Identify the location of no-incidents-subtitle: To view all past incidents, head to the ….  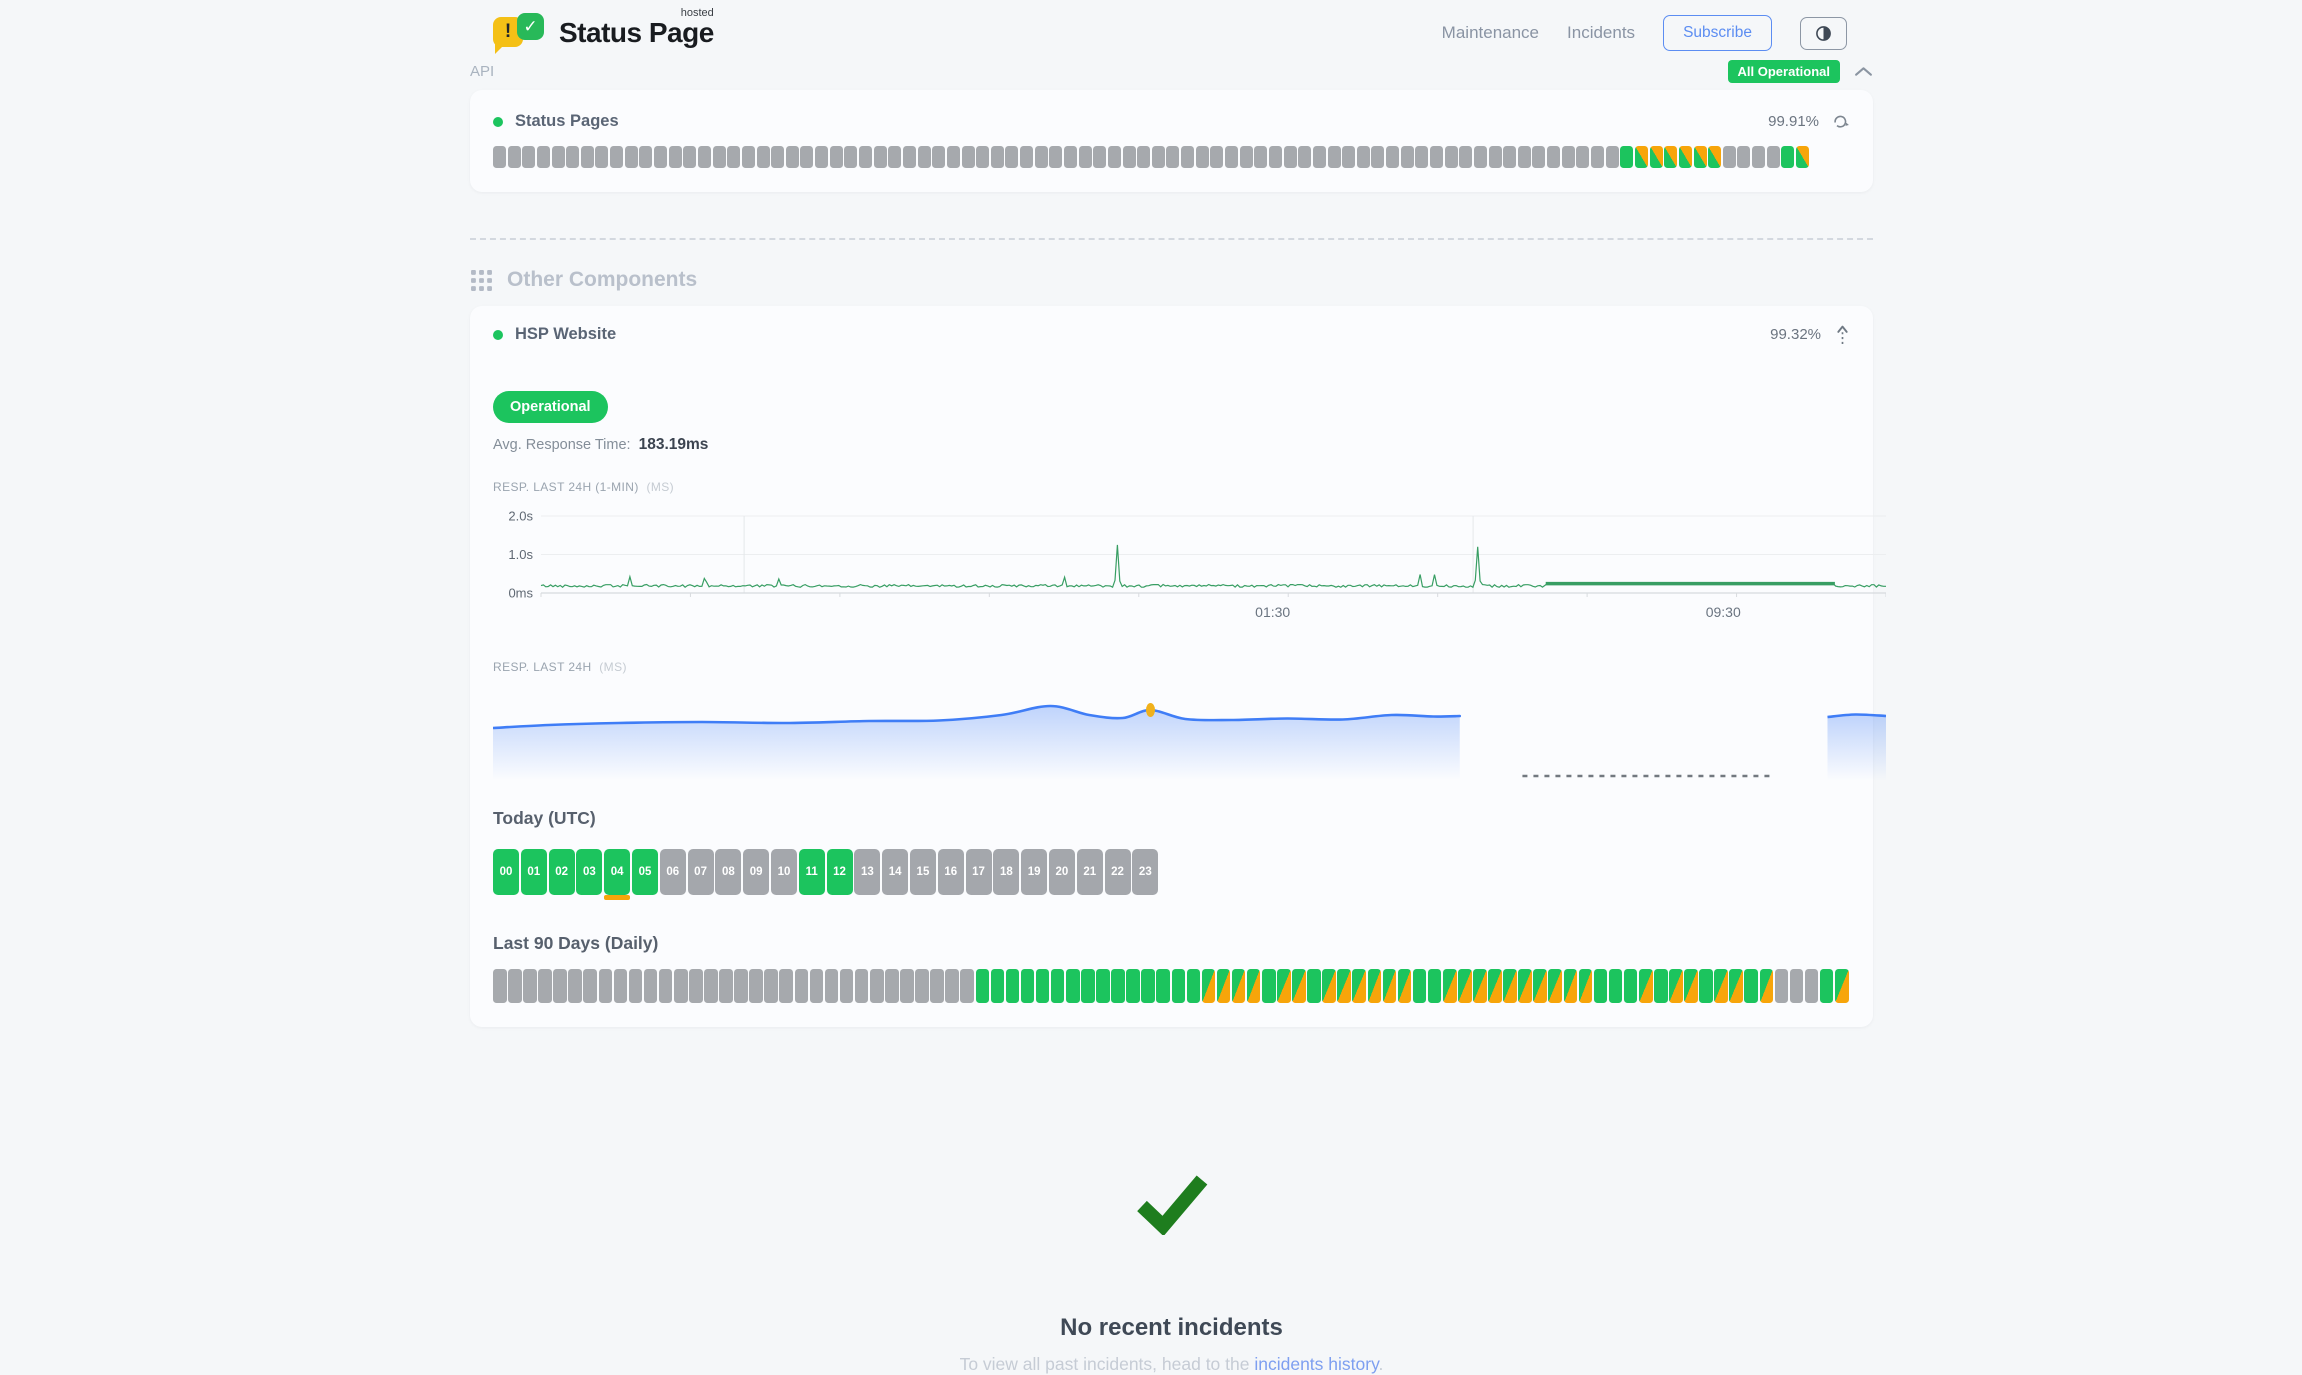
(1171, 1364).